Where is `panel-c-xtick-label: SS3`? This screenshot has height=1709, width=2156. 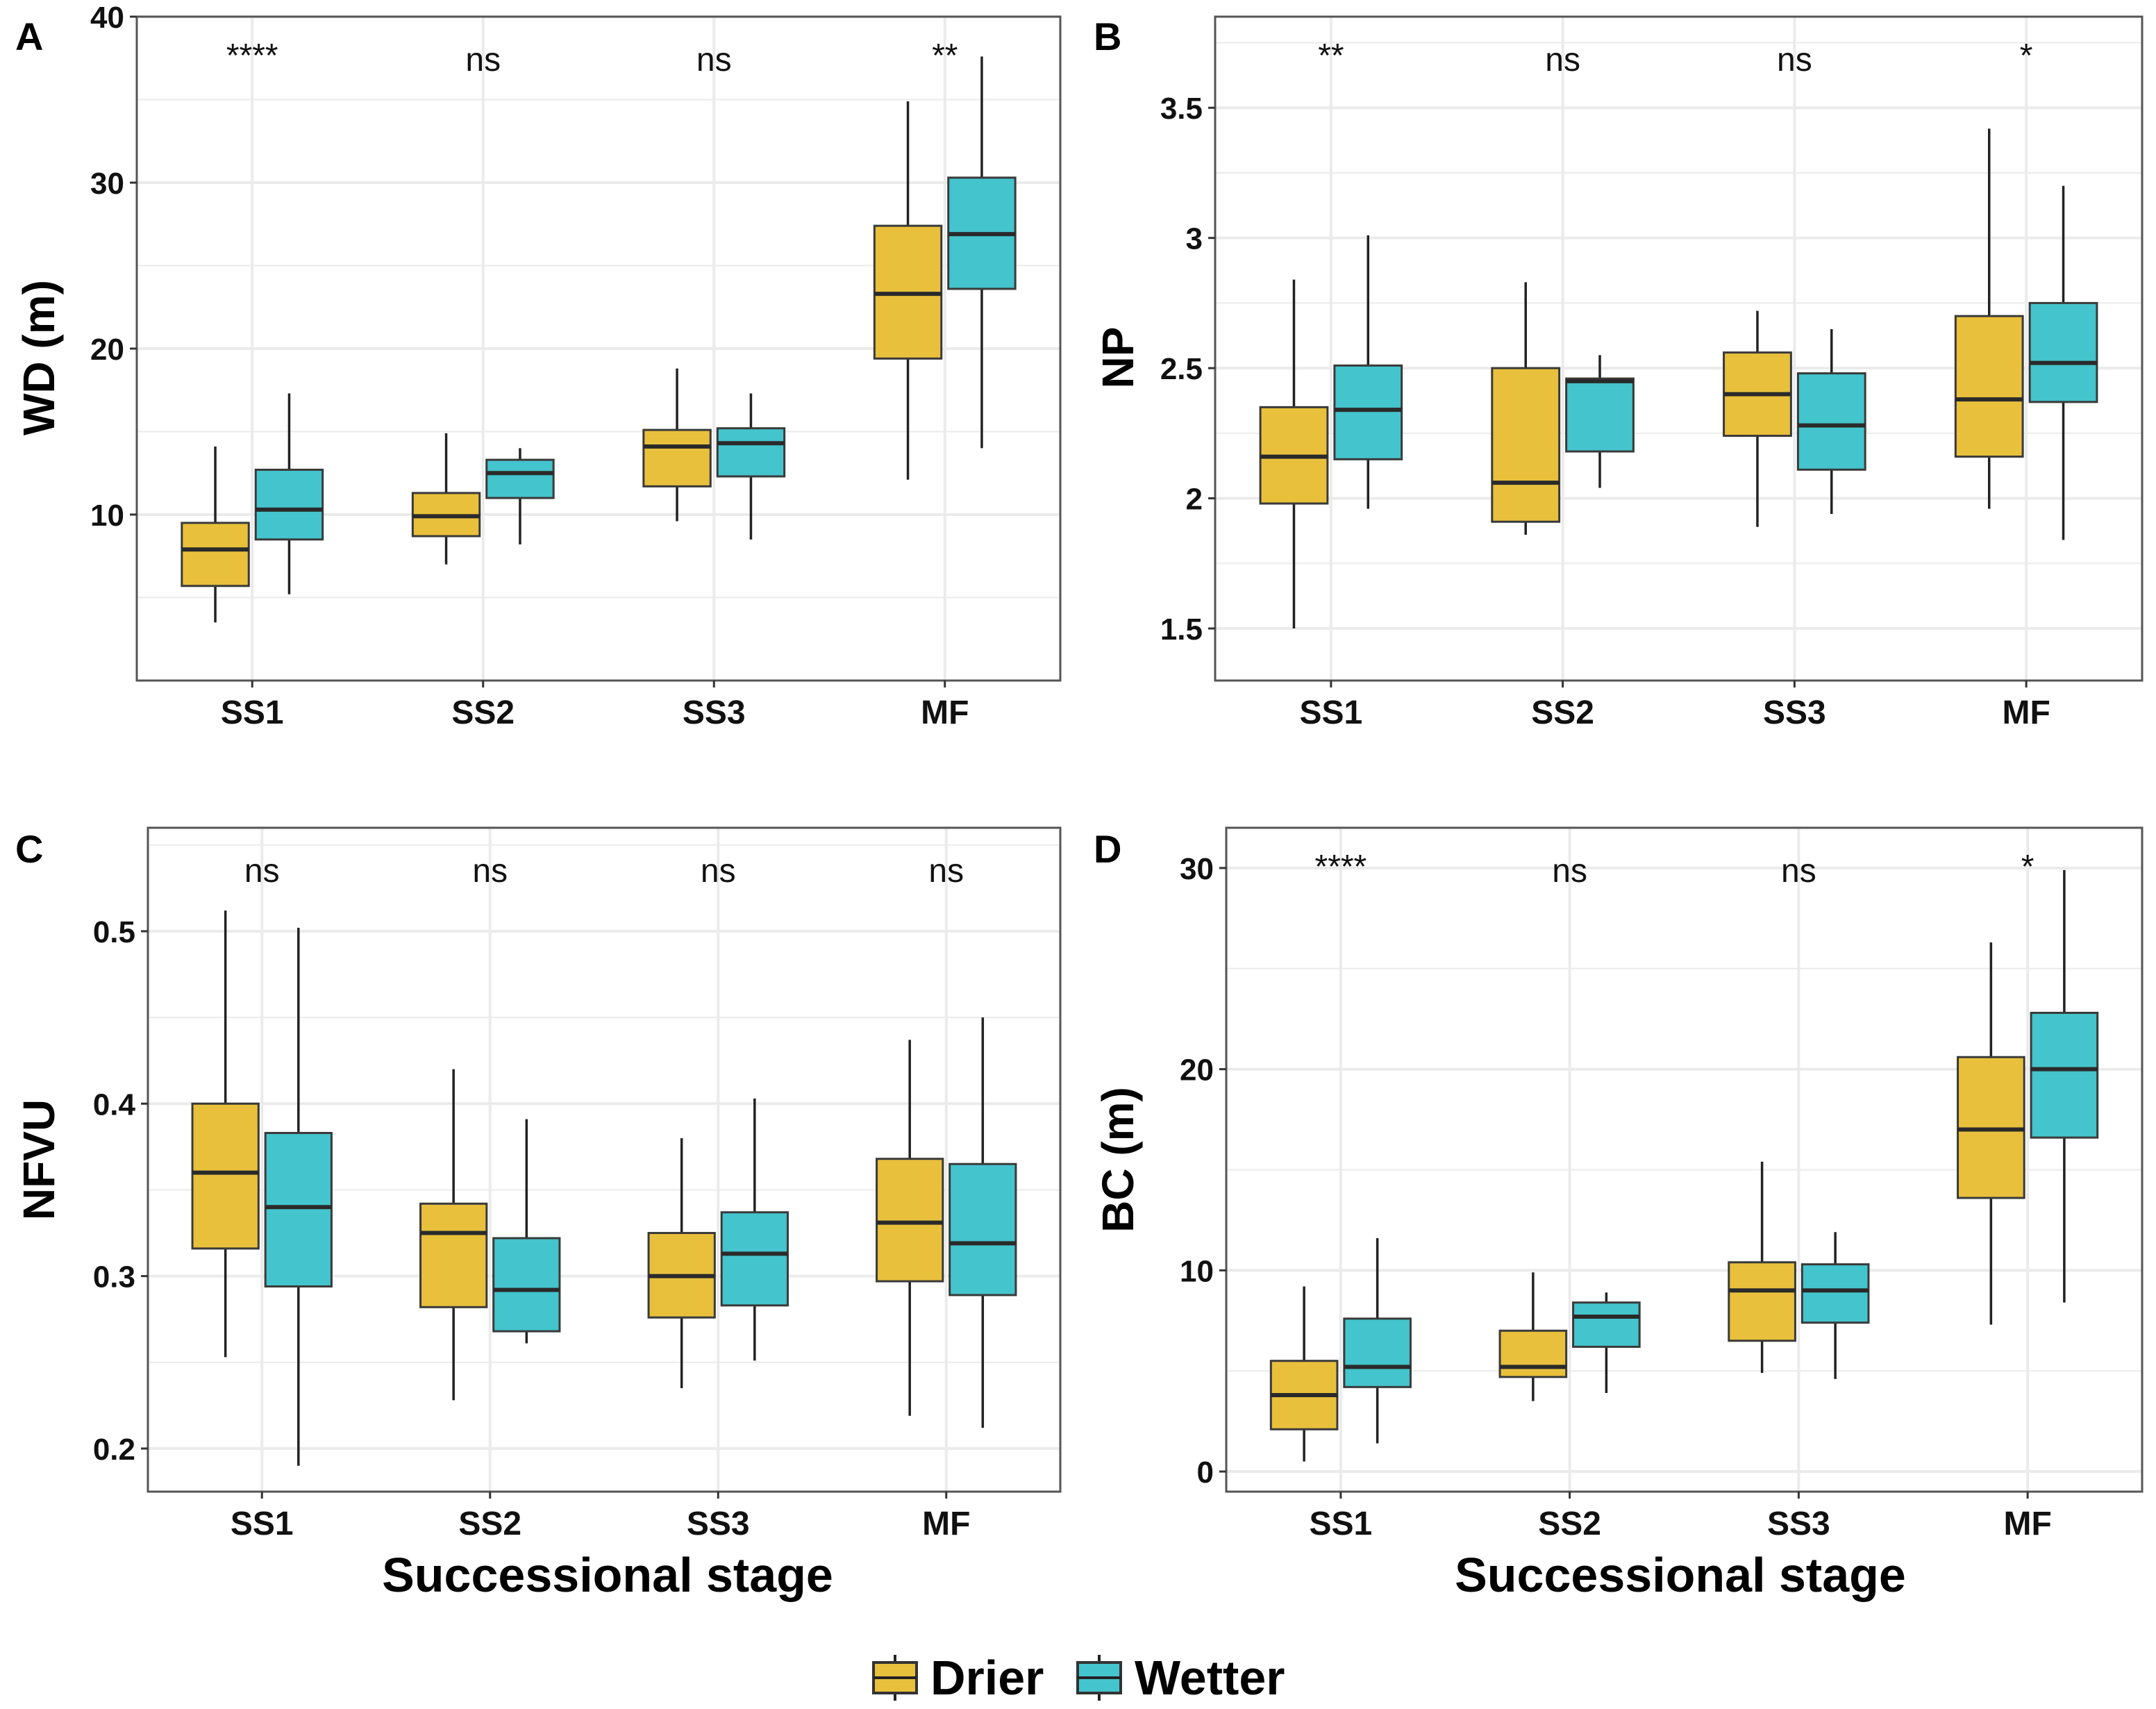 panel-c-xtick-label: SS3 is located at coordinates (719, 1524).